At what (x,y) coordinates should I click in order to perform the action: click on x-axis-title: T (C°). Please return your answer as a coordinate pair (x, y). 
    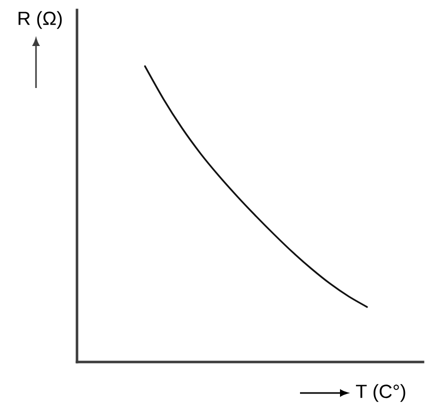
    Looking at the image, I should click on (381, 393).